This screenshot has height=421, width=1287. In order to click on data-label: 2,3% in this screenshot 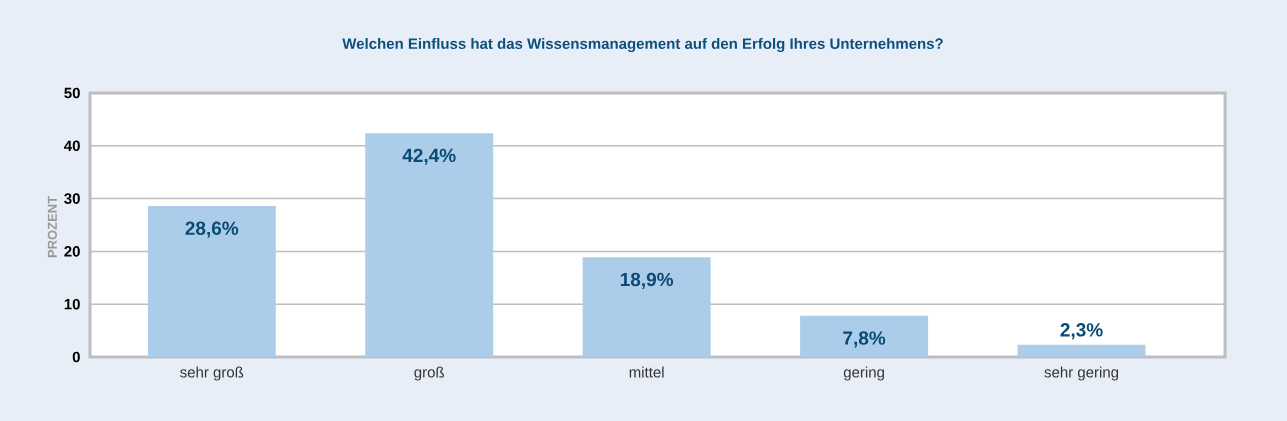, I will do `click(1081, 331)`.